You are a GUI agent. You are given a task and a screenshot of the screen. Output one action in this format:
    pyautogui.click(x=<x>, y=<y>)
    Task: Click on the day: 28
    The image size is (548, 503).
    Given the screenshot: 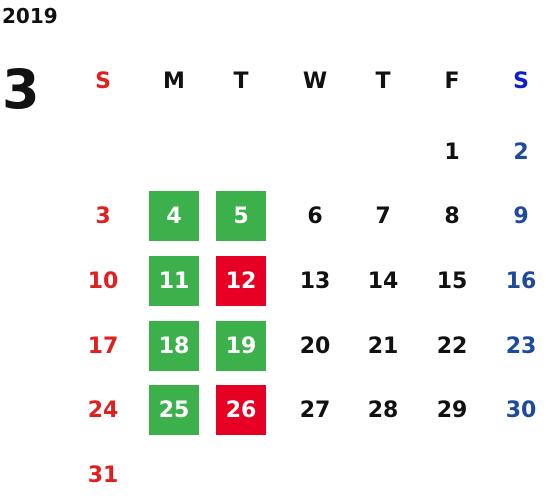 What is the action you would take?
    pyautogui.click(x=383, y=410)
    